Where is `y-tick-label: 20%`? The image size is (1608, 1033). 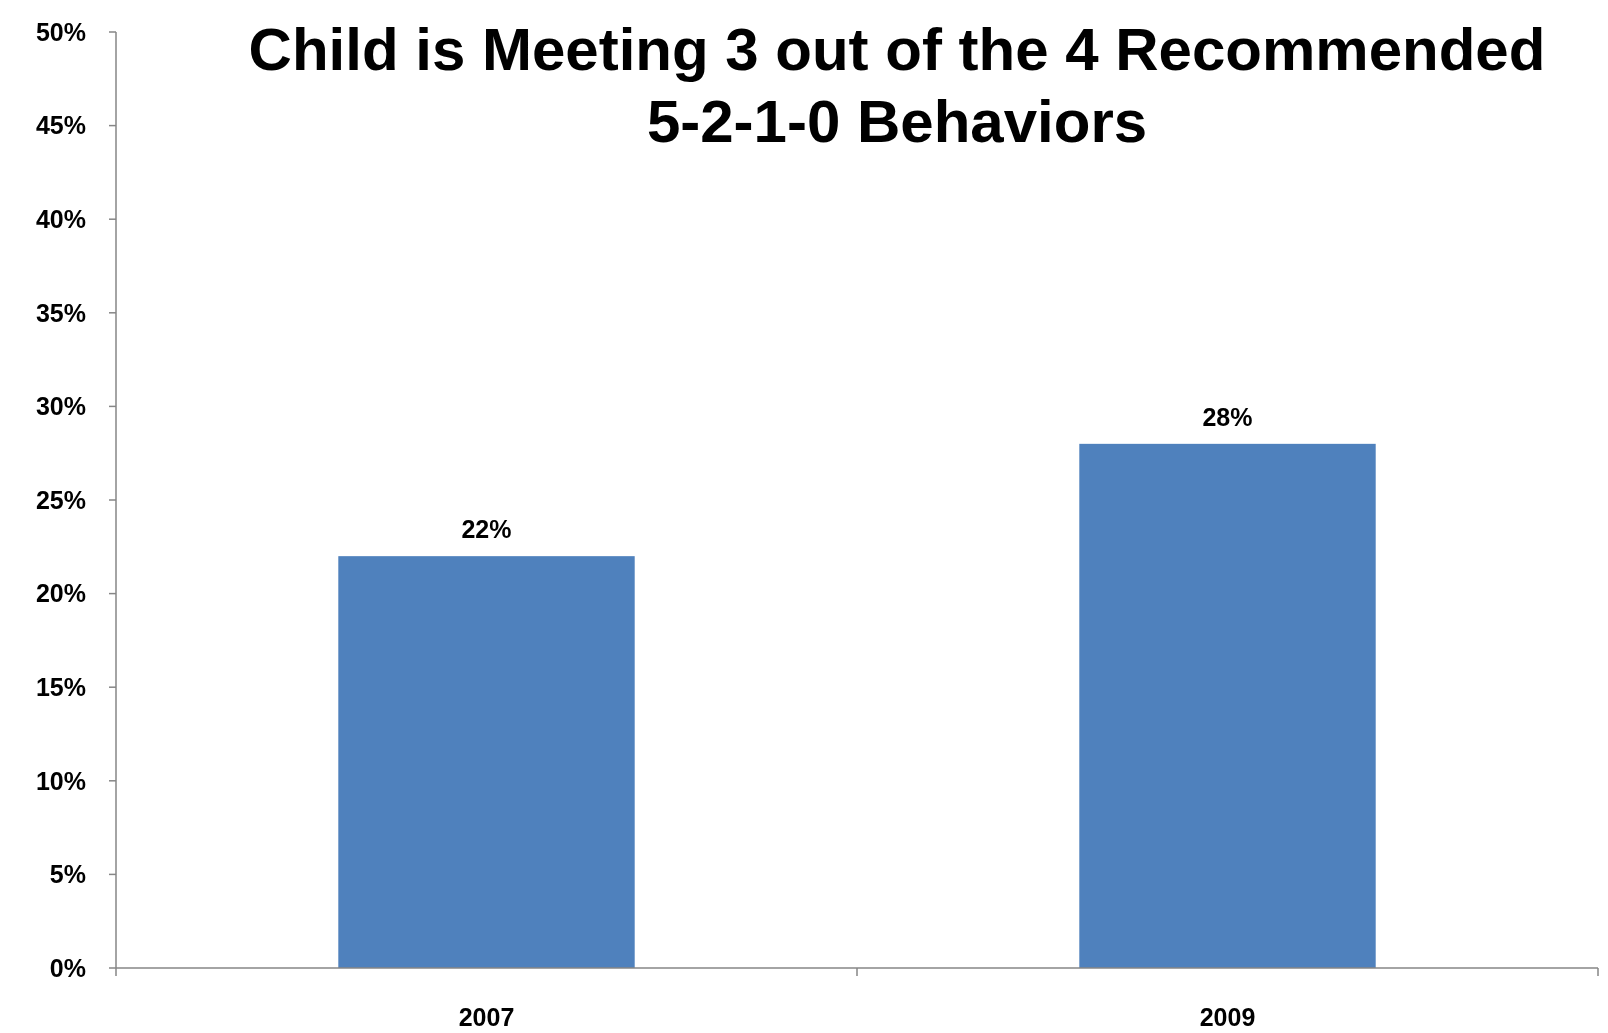
y-tick-label: 20% is located at coordinates (60, 593).